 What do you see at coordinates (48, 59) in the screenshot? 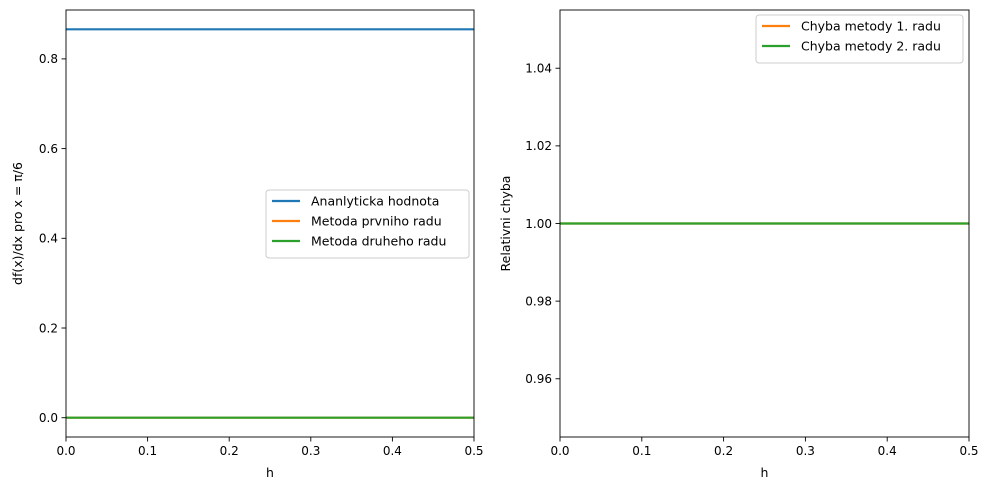
I see `y-tick-label: 0.8` at bounding box center [48, 59].